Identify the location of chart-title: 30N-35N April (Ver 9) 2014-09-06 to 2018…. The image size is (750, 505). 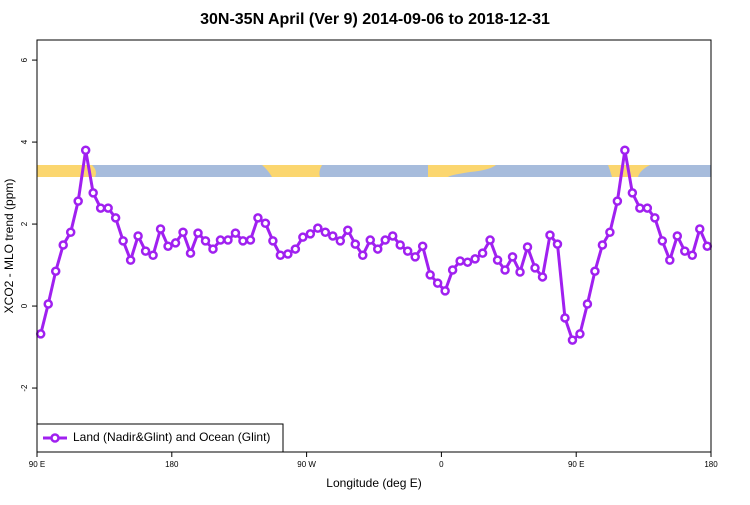
(375, 19).